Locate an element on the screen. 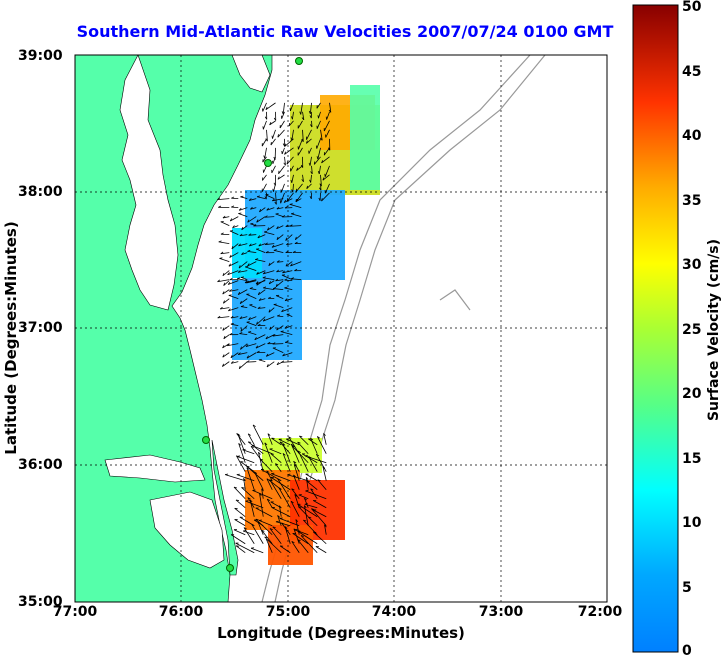 The image size is (724, 659). colorbar-tick-label: 25 is located at coordinates (692, 330).